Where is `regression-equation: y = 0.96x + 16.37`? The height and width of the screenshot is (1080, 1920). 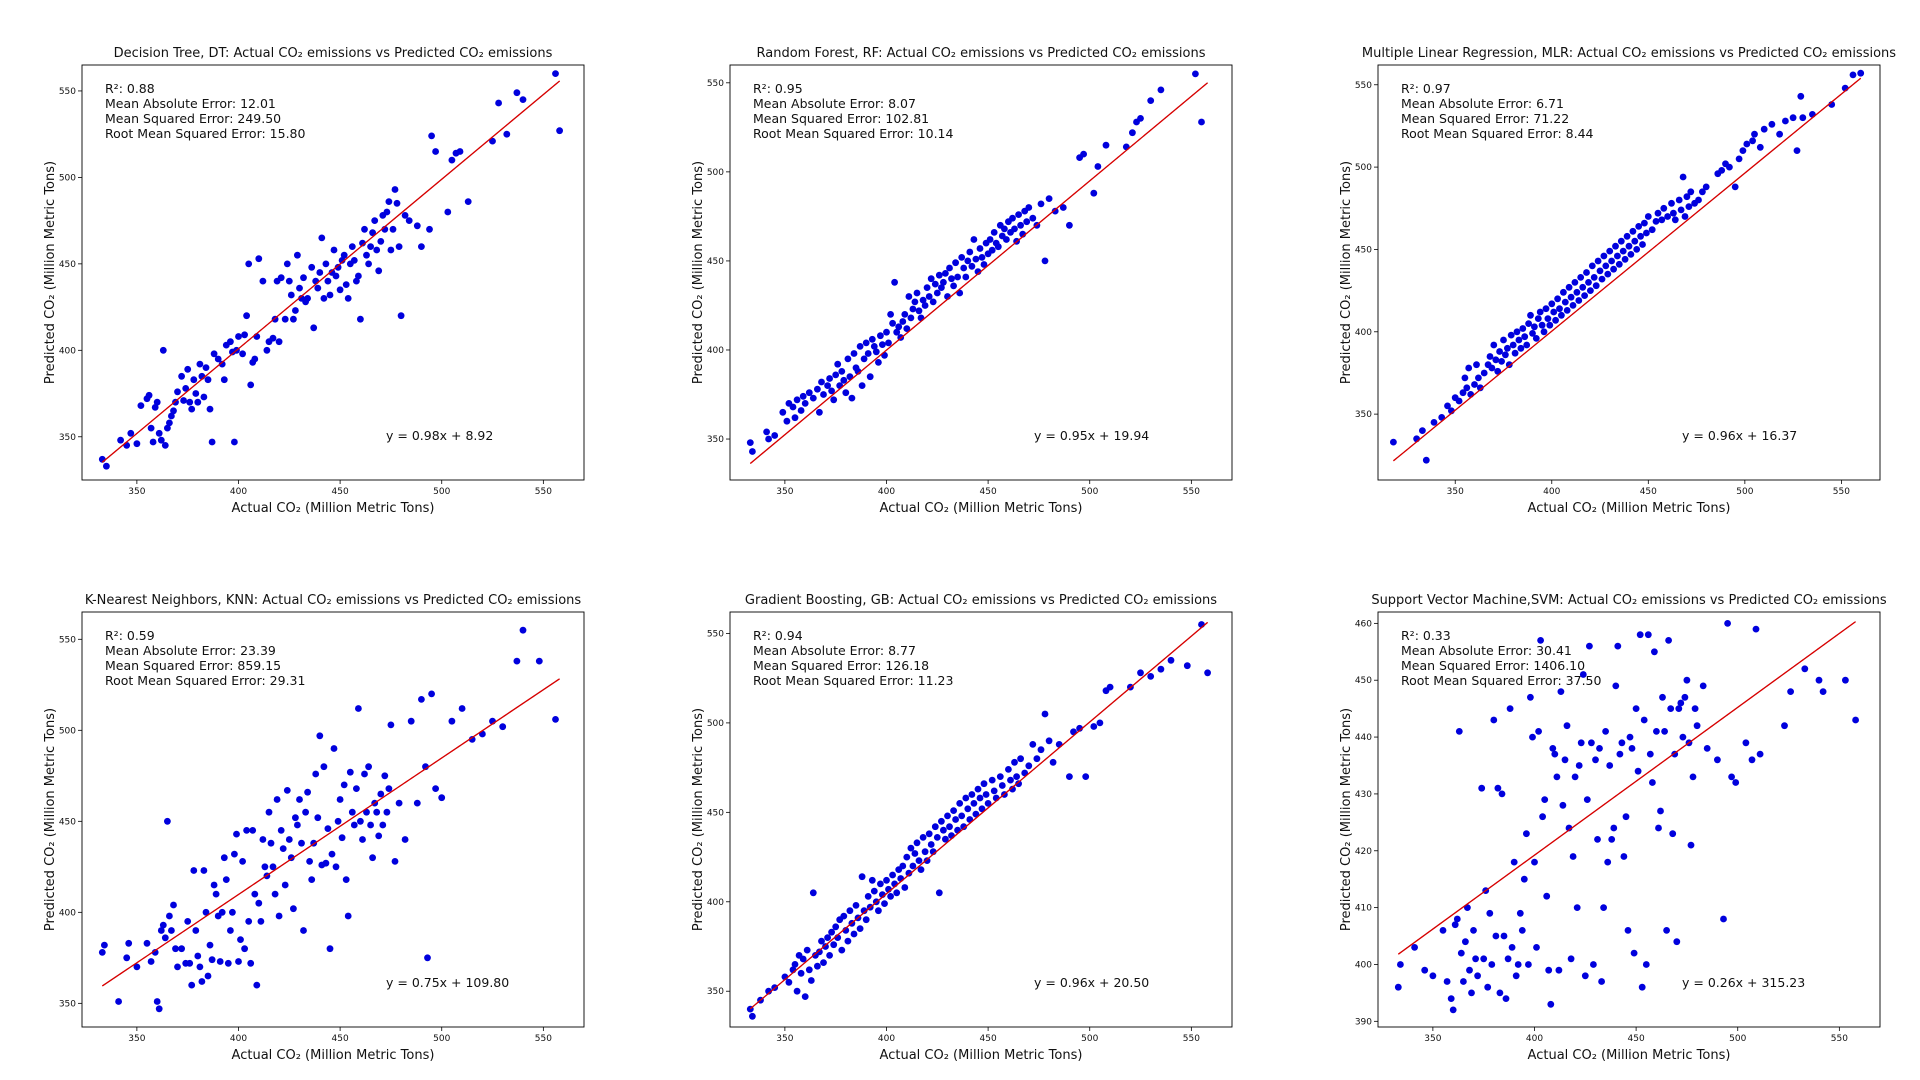
regression-equation: y = 0.96x + 16.37 is located at coordinates (1739, 435).